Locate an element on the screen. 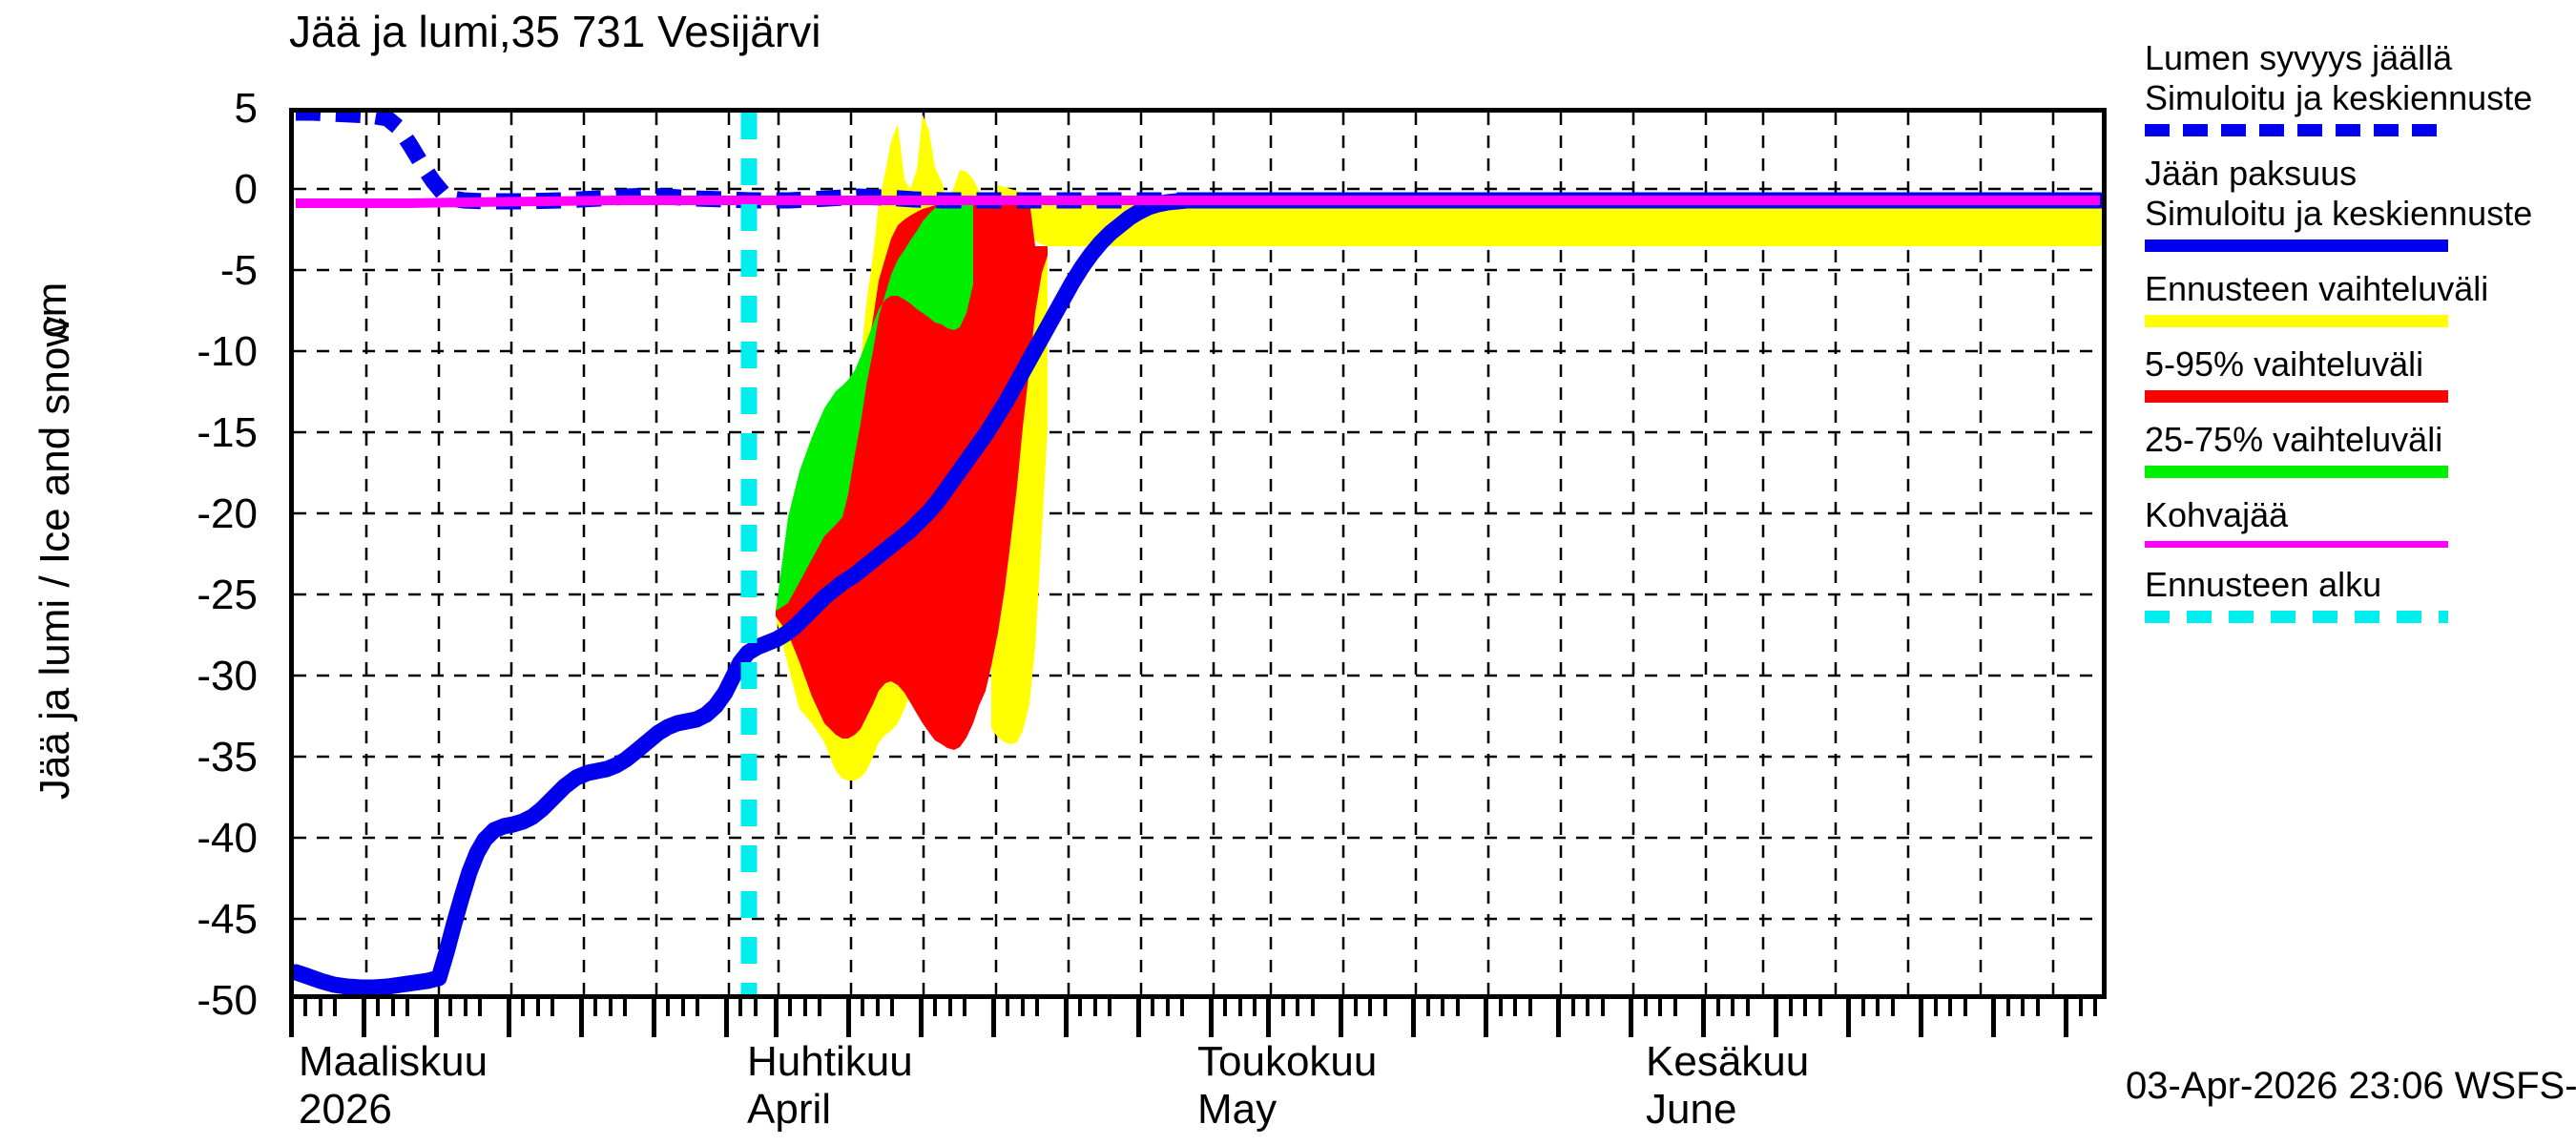  y-tick-m45: -45 is located at coordinates (227, 920).